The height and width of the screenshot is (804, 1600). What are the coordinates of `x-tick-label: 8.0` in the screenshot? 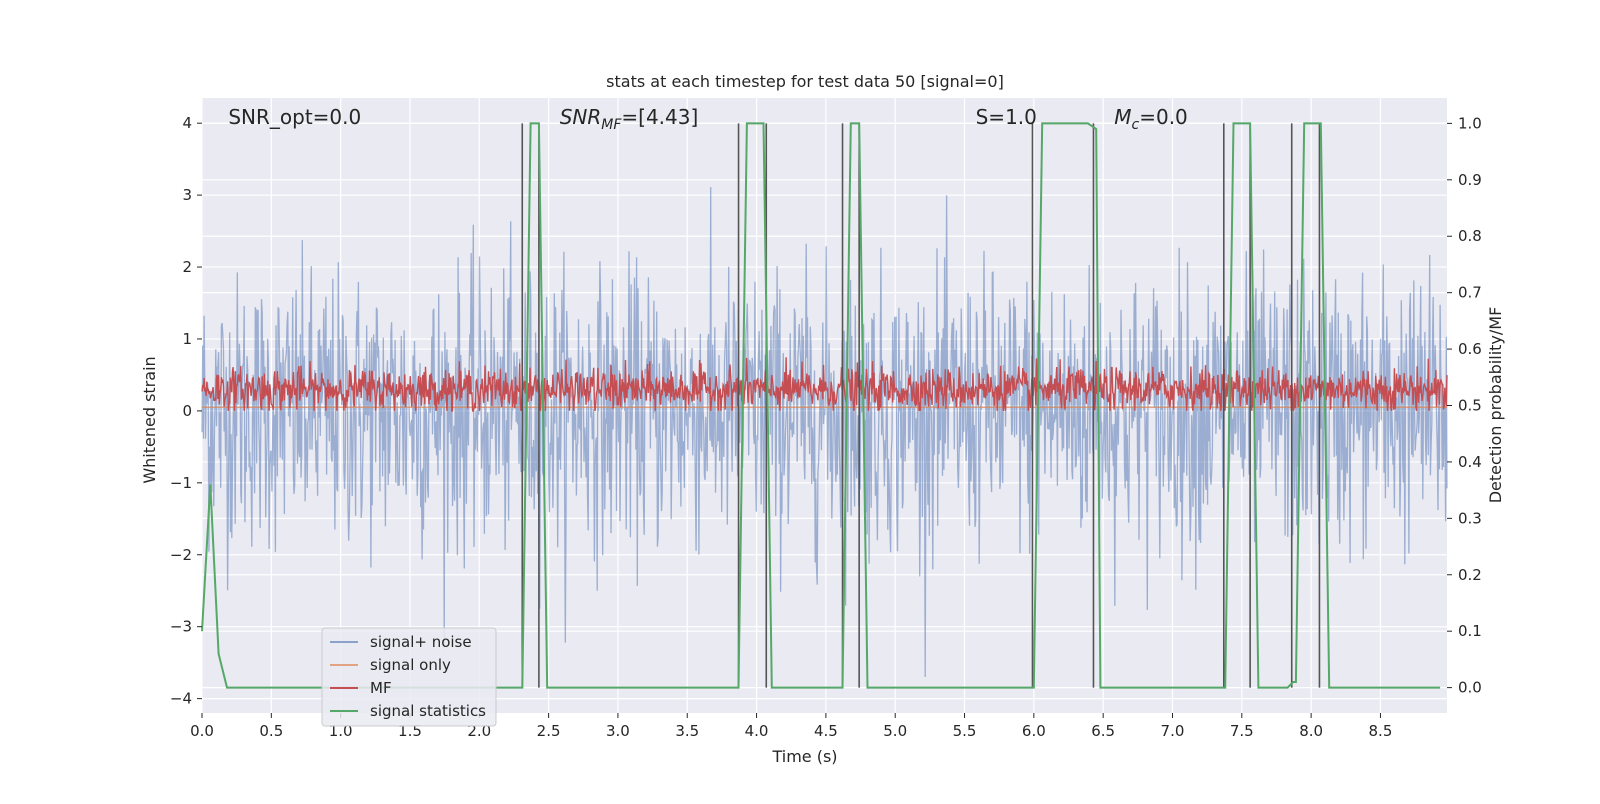 It's located at (1311, 731).